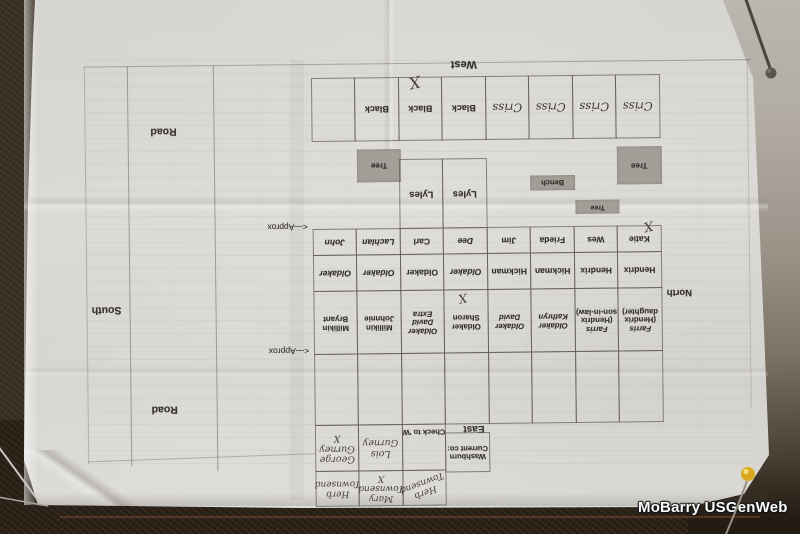  I want to click on plot-cell-family-1: Millikin Johnnie, so click(379, 322).